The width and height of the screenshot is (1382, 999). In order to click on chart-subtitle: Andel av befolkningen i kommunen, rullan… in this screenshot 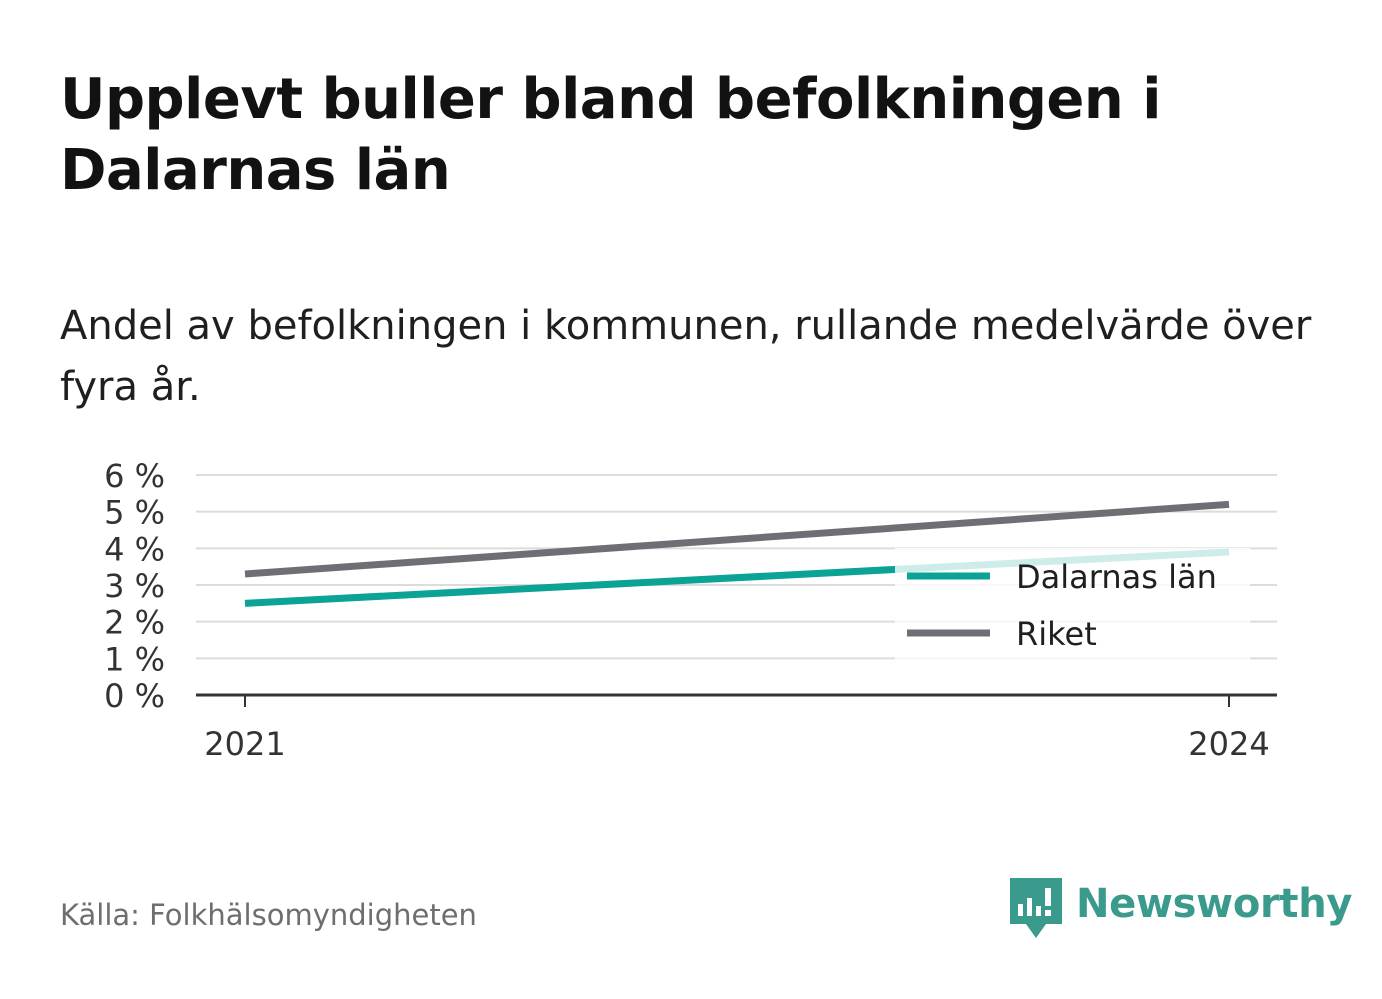, I will do `click(686, 356)`.